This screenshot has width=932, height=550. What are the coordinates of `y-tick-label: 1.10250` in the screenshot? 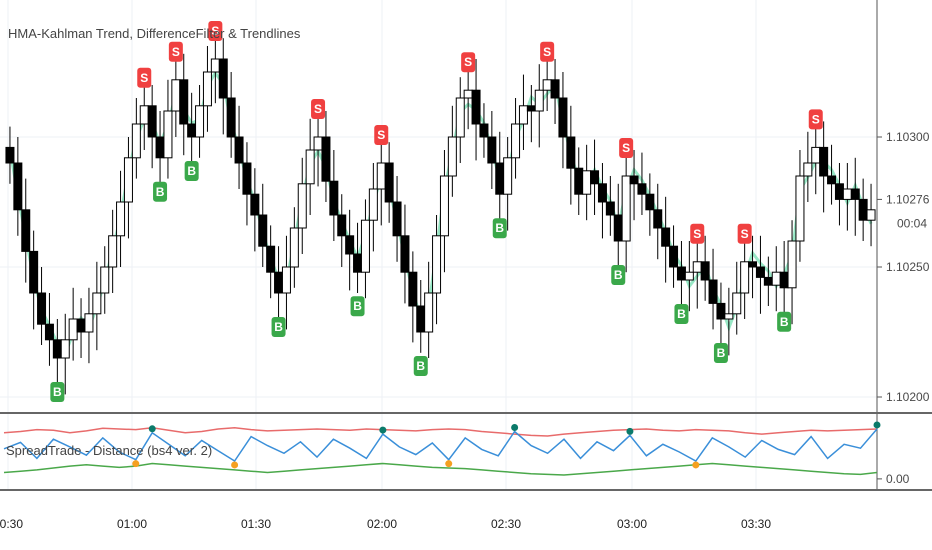 It's located at (908, 267).